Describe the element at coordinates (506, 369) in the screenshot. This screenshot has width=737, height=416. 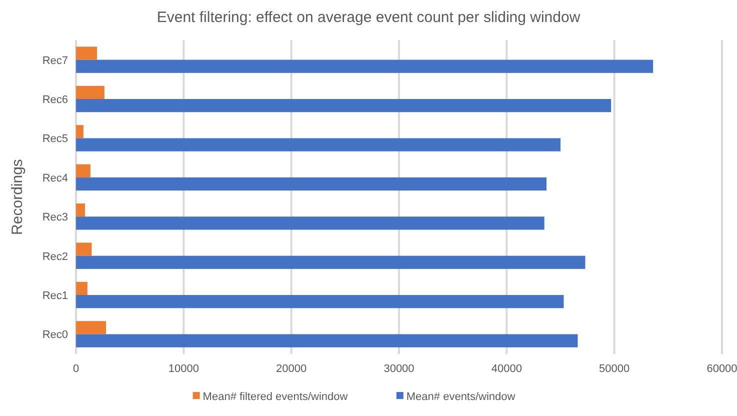
I see `x-tick-label: 40000` at that location.